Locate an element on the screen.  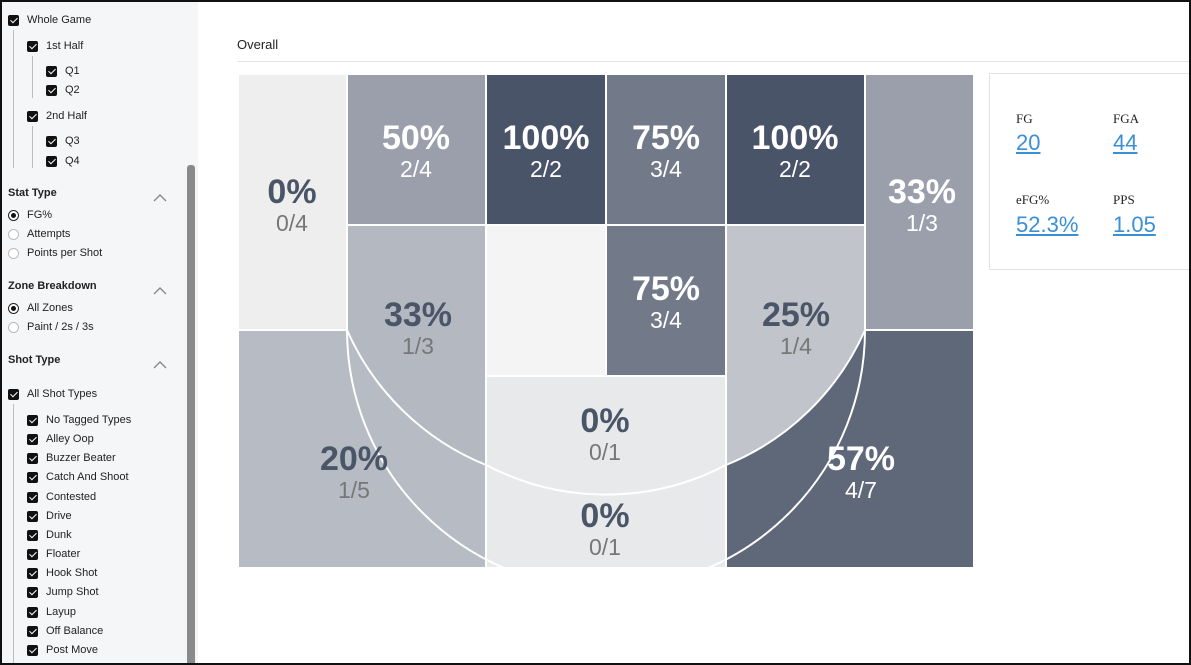
radio-points-per-shot: Points per Shot is located at coordinates (55, 253).